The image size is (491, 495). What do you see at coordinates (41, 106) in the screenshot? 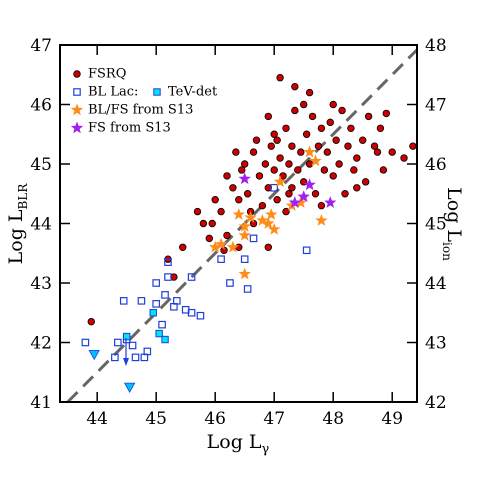
I see `y-tick-label: 46` at bounding box center [41, 106].